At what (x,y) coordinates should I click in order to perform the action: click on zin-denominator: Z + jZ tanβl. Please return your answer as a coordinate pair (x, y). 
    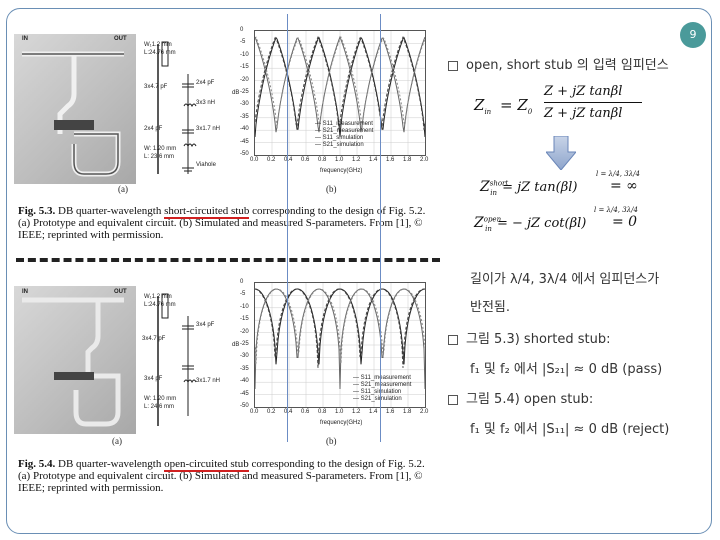
    Looking at the image, I should click on (583, 113).